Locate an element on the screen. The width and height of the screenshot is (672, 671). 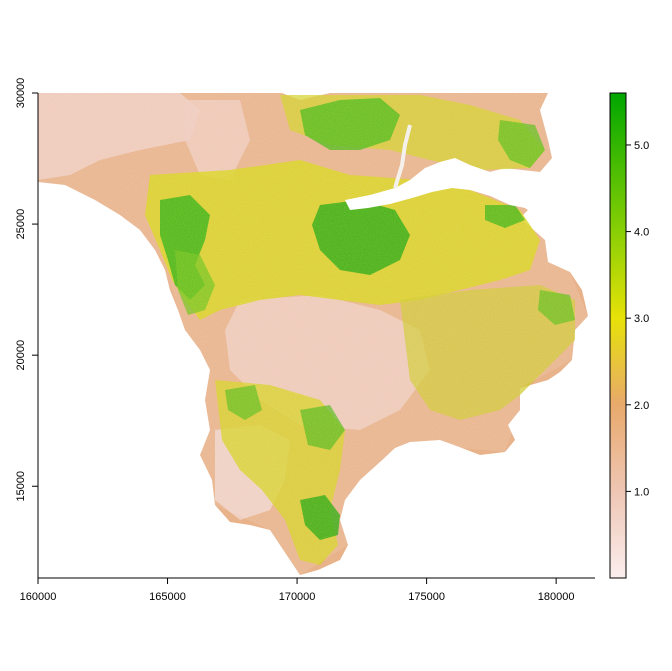
y-tick-label: 15000 is located at coordinates (21, 486).